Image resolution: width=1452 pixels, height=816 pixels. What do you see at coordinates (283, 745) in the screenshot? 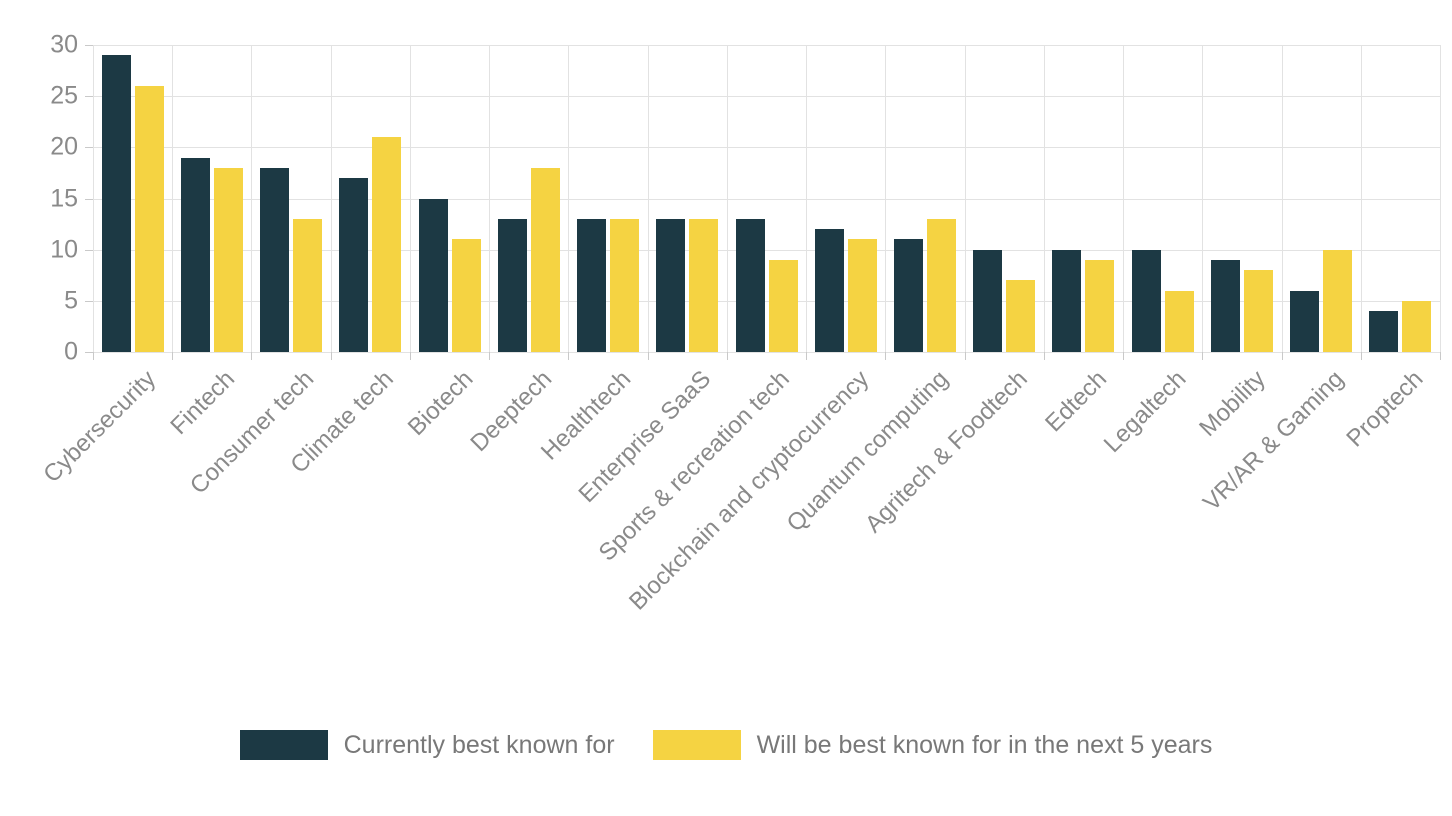
I see `legend-swatch-currently-best-known-for` at bounding box center [283, 745].